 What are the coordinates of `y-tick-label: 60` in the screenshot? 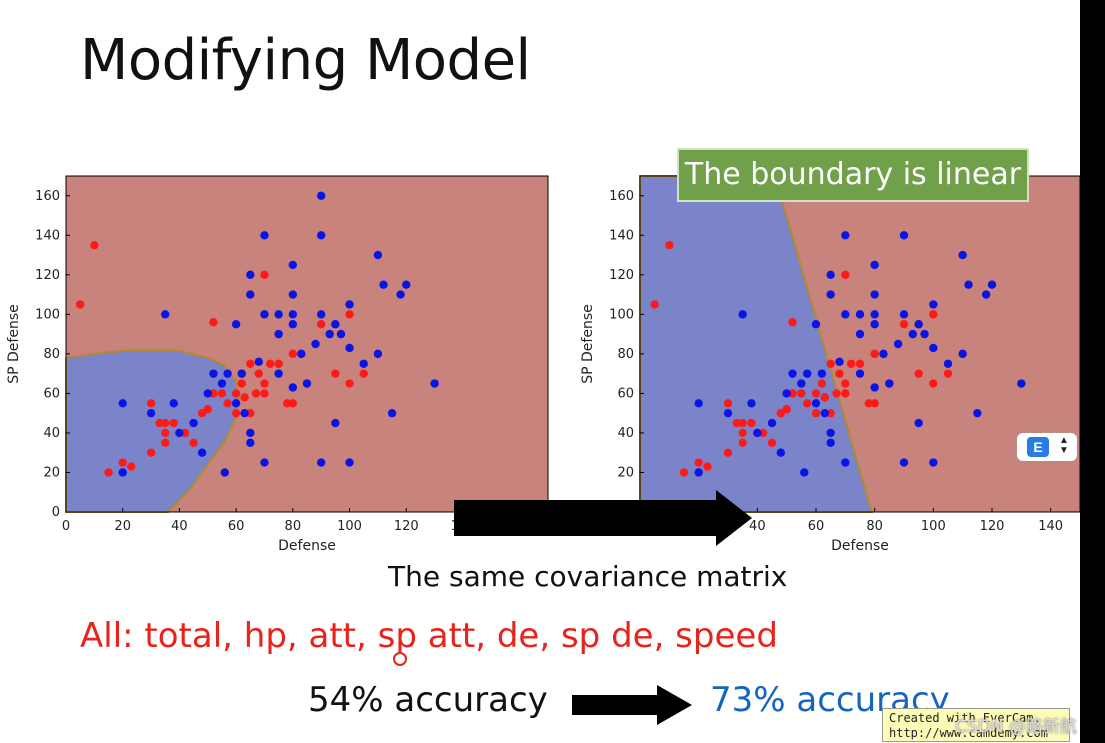 It's located at (51, 393).